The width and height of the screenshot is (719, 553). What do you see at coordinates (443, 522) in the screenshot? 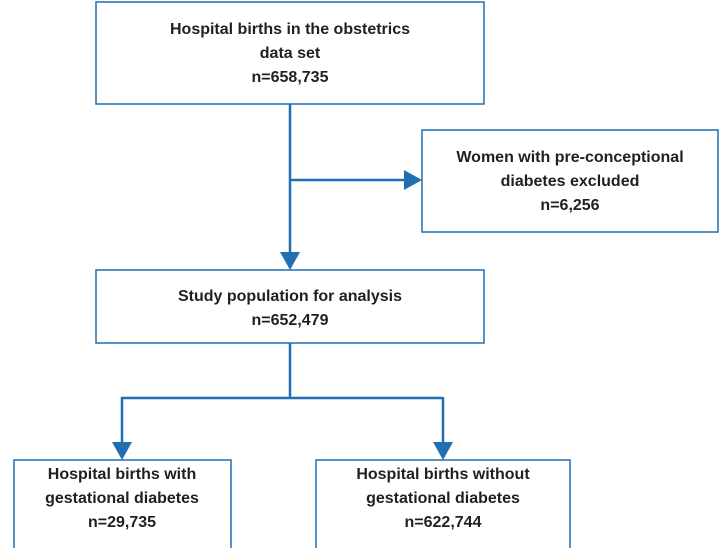
I see `node-text: n=622,744` at bounding box center [443, 522].